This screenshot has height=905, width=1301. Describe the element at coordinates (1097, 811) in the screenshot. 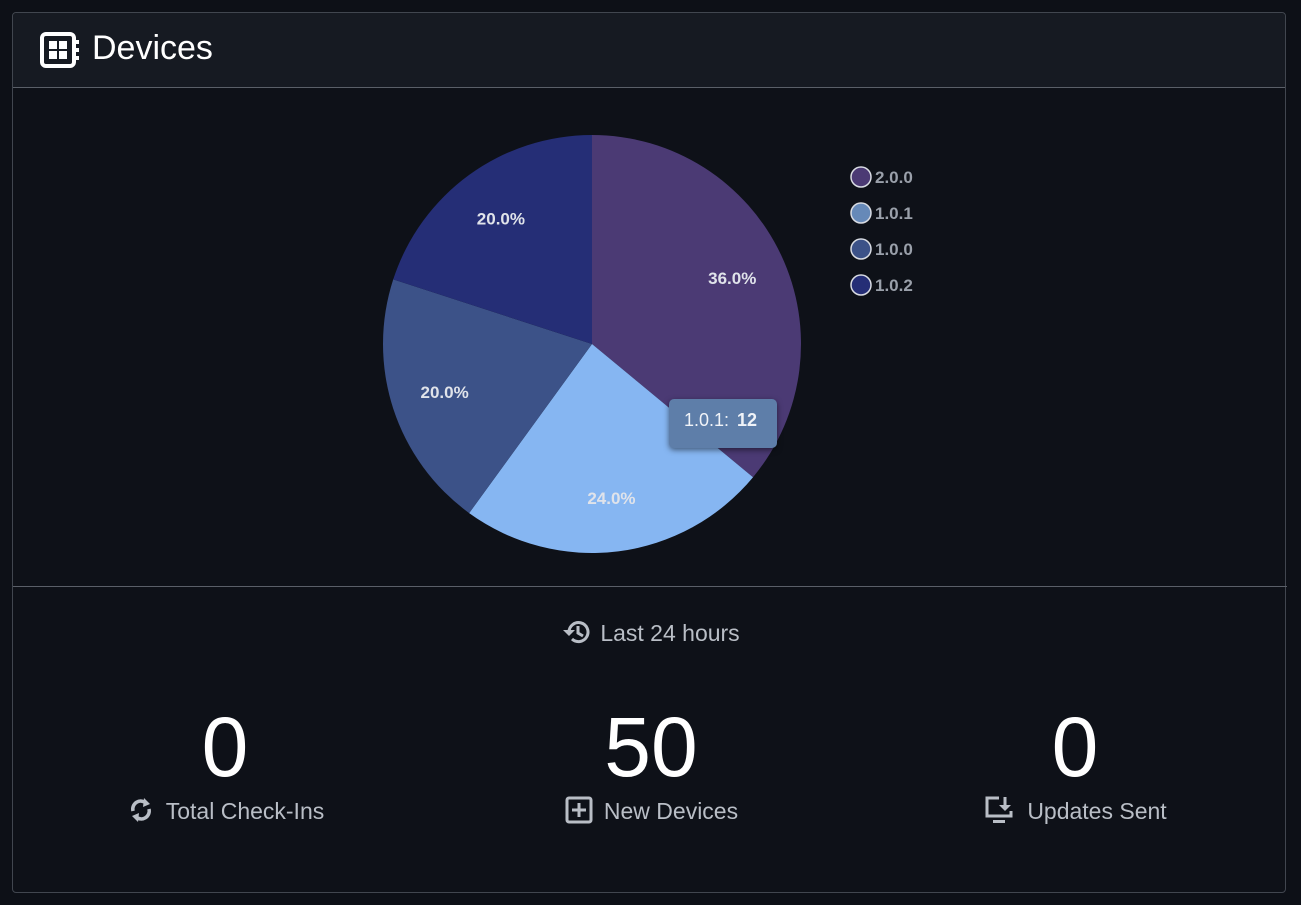

I see `stat-label: Updates Sent` at that location.